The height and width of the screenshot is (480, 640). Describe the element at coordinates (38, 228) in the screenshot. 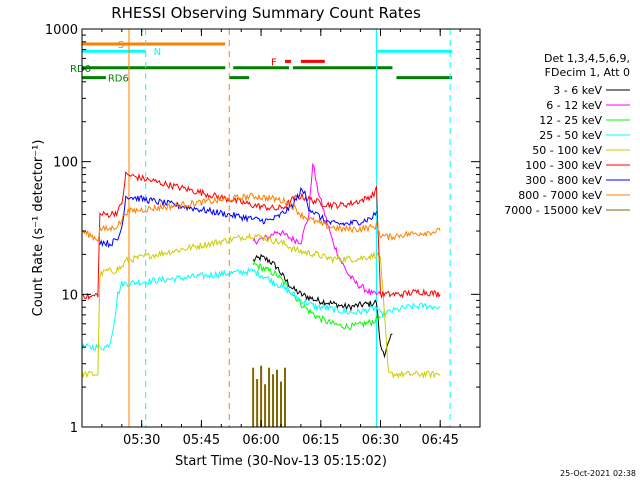

I see `y-axis-label: Count Rate (s⁻¹ detector⁻¹)` at that location.